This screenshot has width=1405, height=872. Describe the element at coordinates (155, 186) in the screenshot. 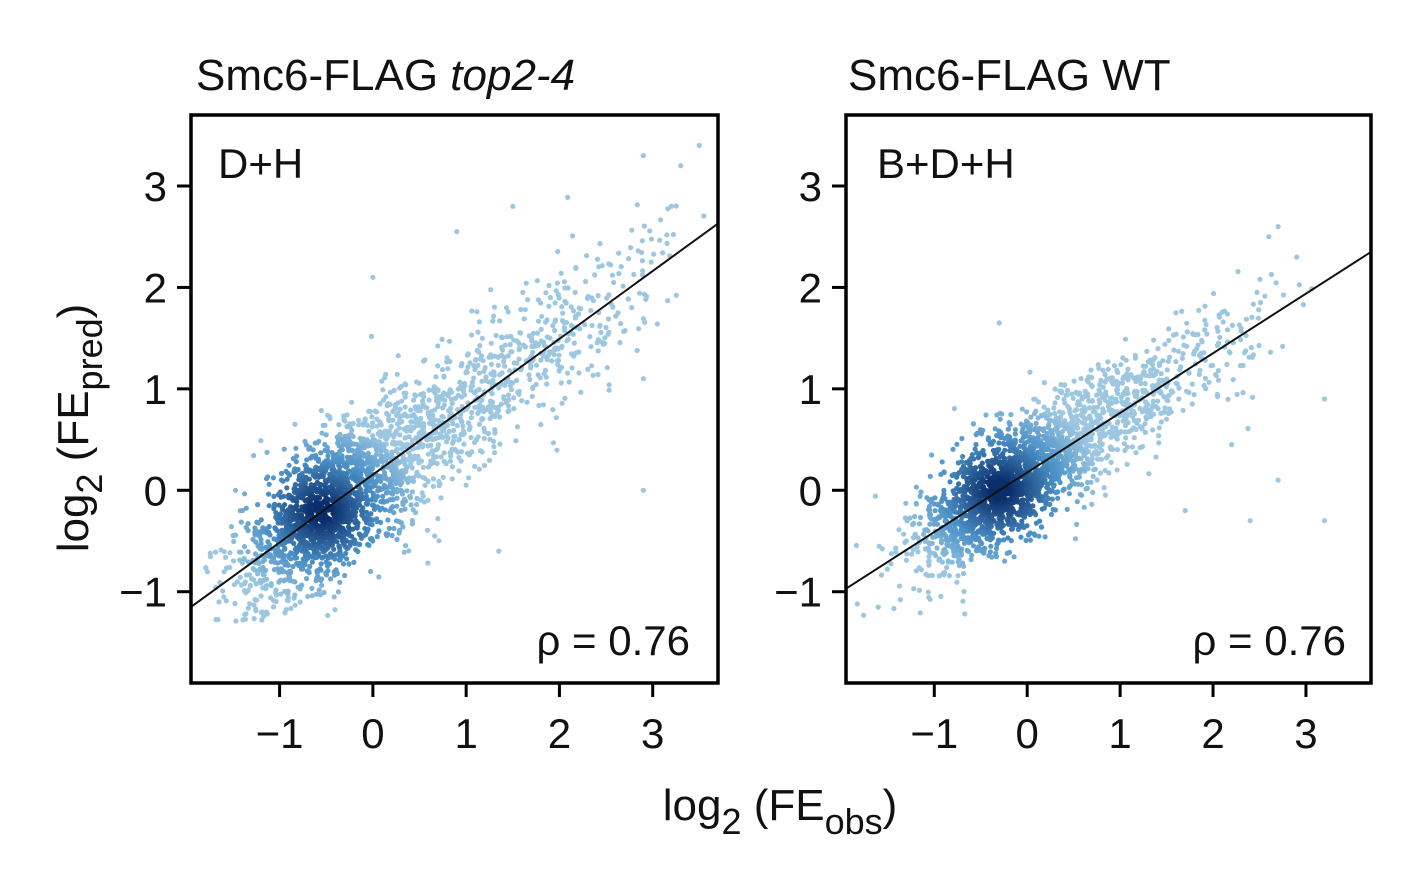

I see `y-tick-label: 3` at that location.